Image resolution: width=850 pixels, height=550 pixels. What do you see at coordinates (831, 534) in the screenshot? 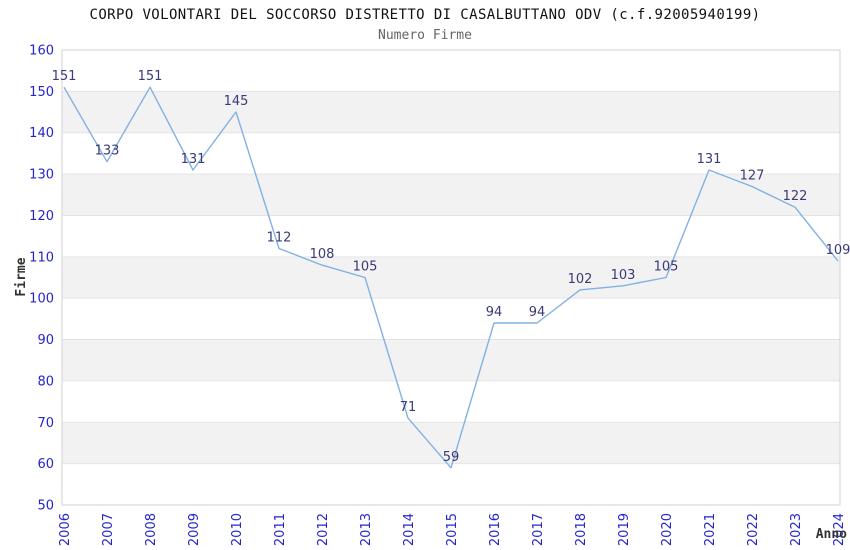
I see `x-axis-title: Anno` at bounding box center [831, 534].